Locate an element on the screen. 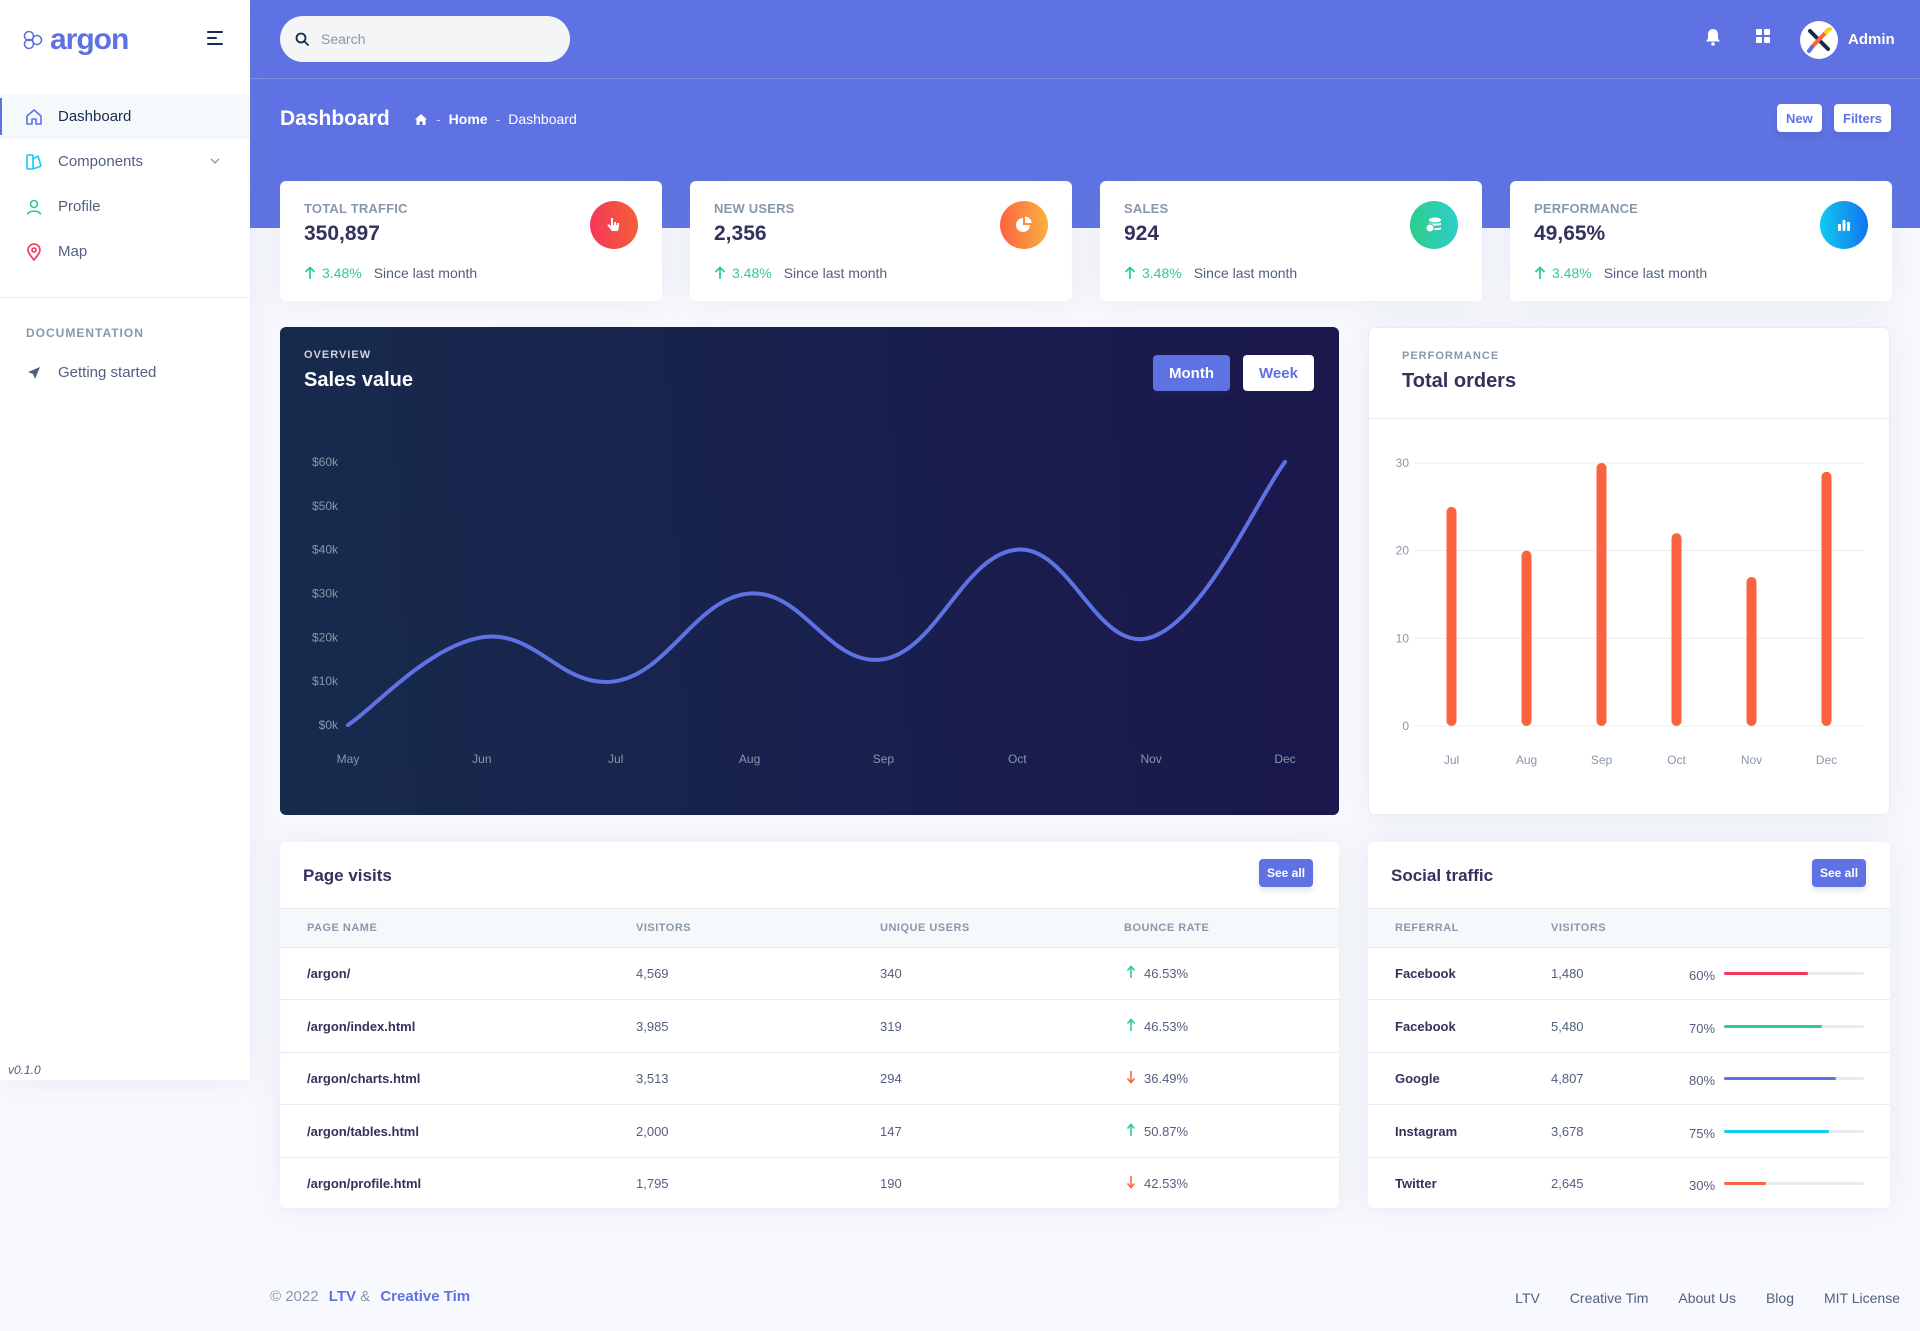 The image size is (1920, 1331). search-box is located at coordinates (425, 39).